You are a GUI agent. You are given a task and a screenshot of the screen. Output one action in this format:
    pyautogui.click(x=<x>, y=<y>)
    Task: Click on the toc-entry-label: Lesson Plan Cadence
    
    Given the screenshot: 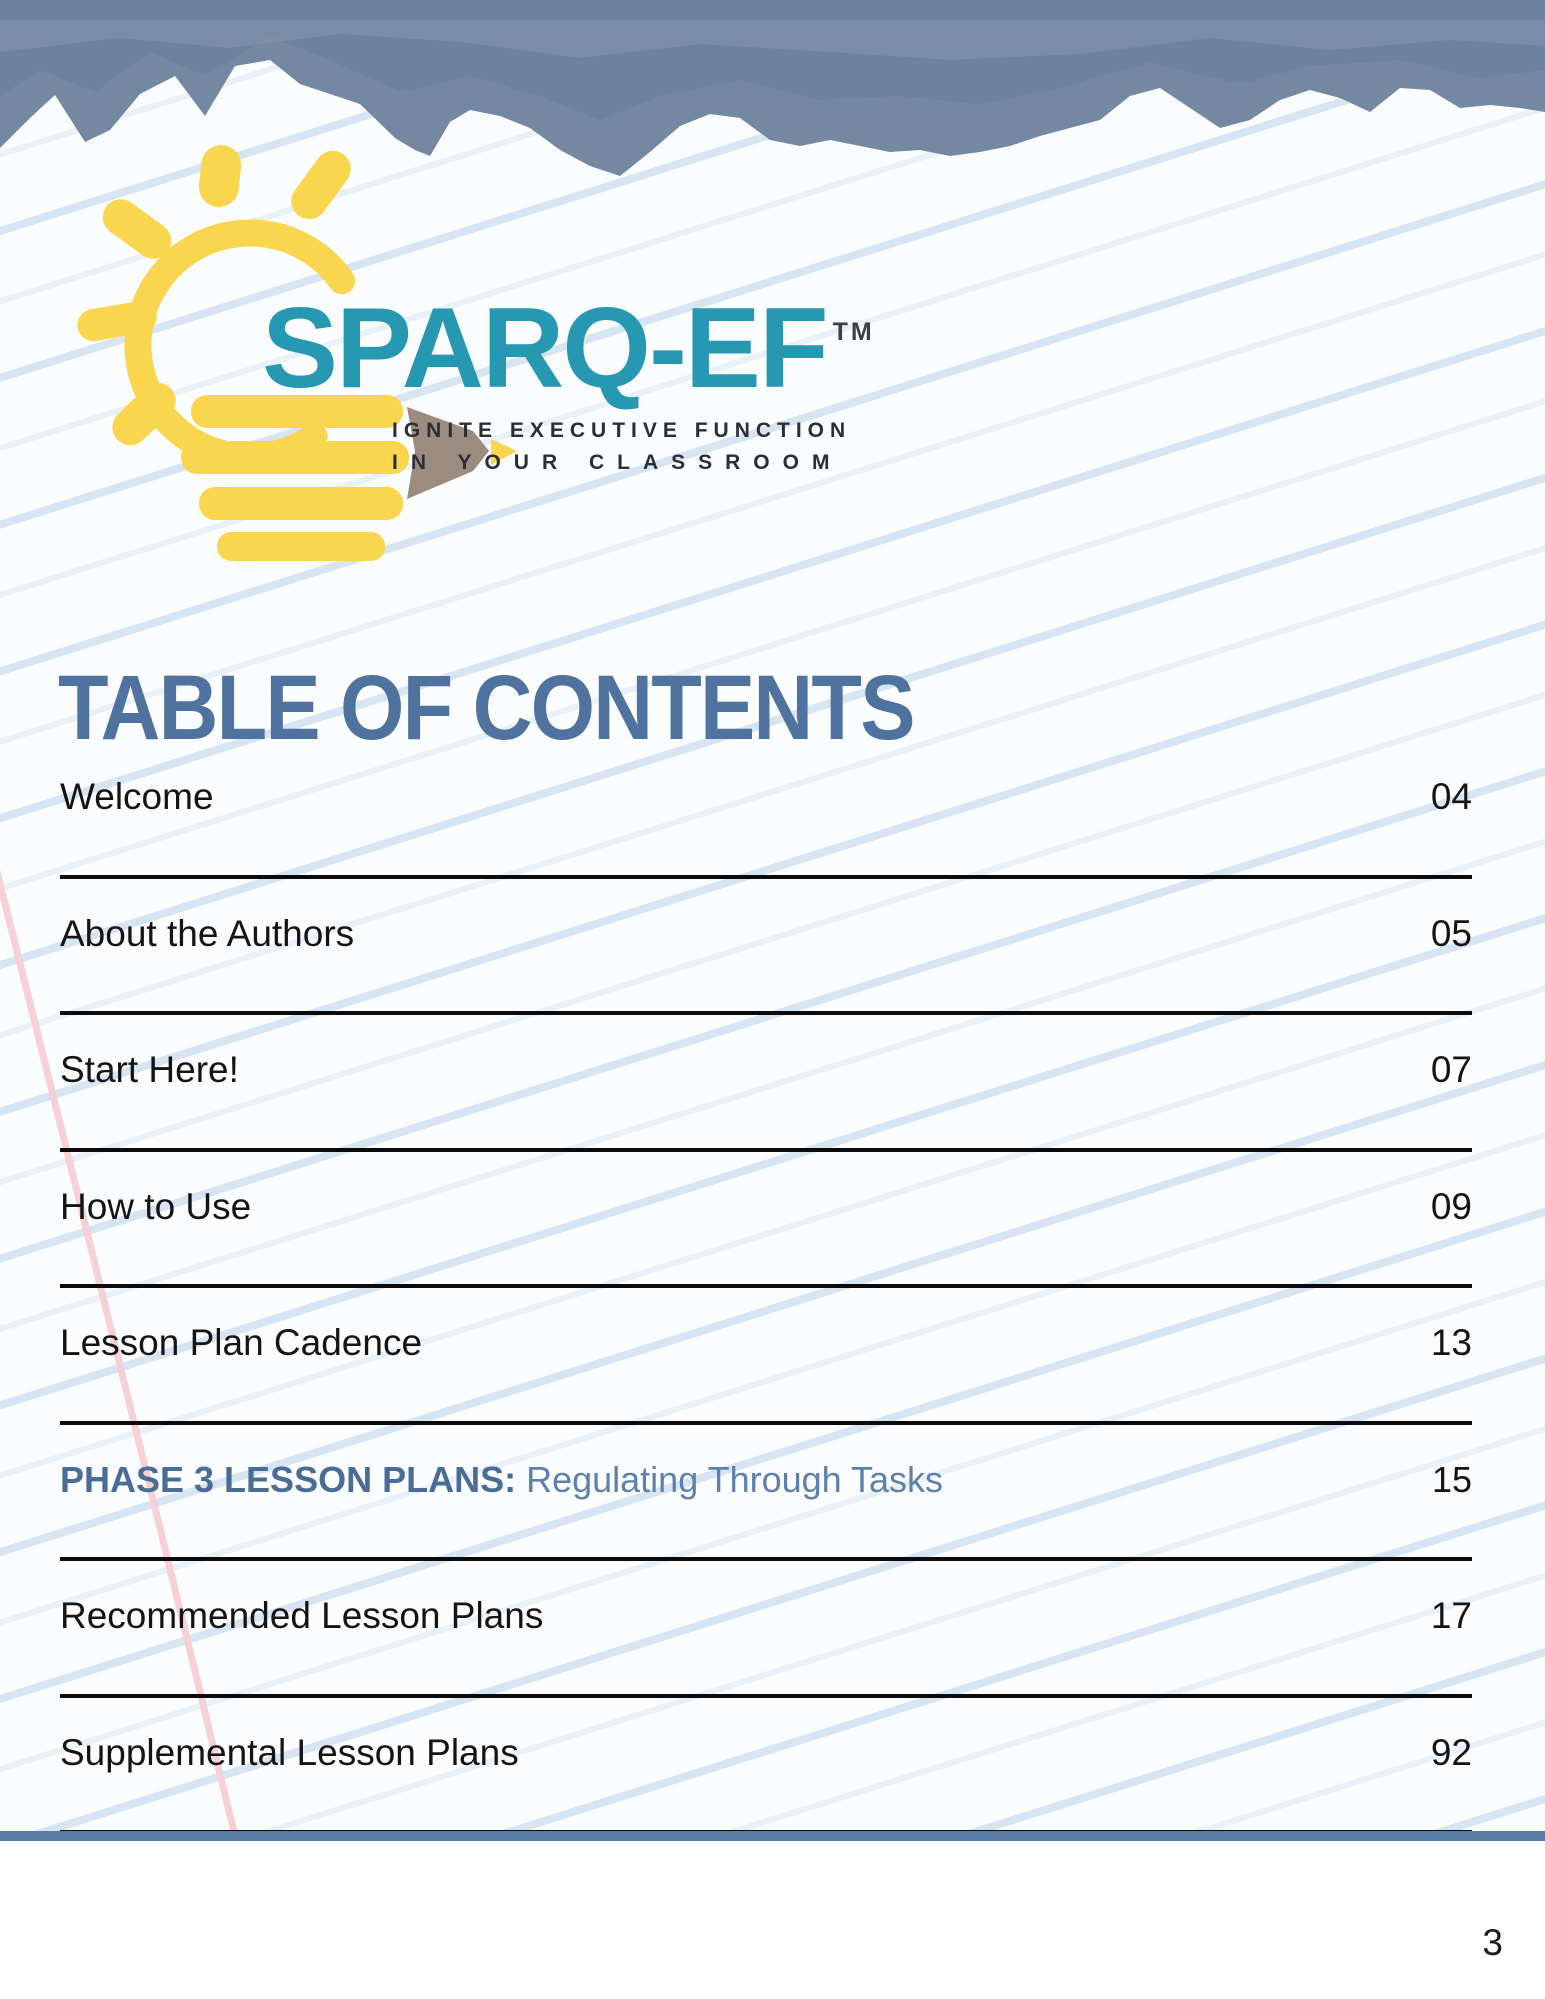 What is the action you would take?
    pyautogui.click(x=241, y=1343)
    